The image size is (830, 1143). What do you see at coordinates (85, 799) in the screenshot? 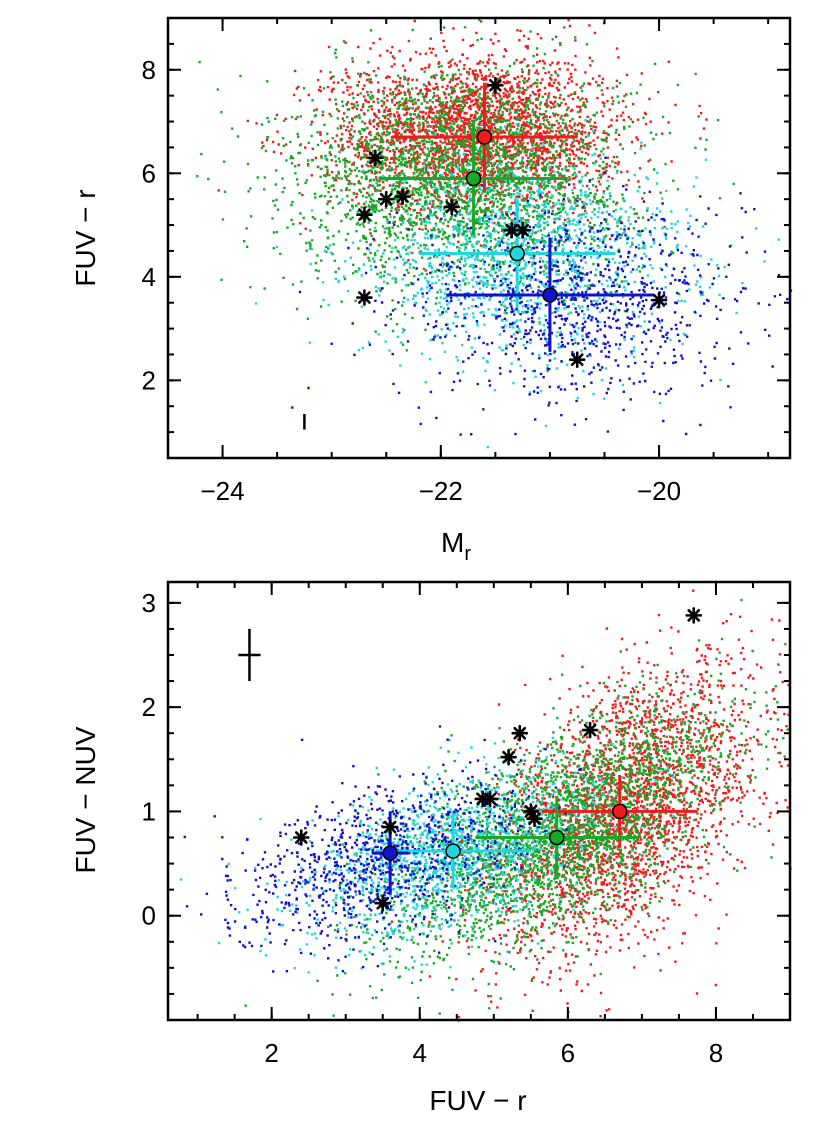
I see `bottom-y-axis-label: FUV − NUV` at bounding box center [85, 799].